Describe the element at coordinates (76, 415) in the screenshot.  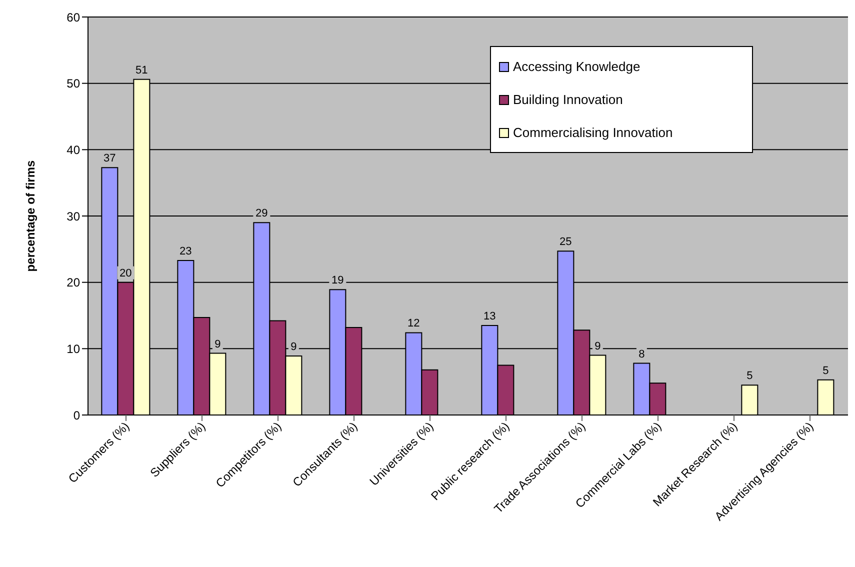
I see `y-tick-label: 0` at that location.